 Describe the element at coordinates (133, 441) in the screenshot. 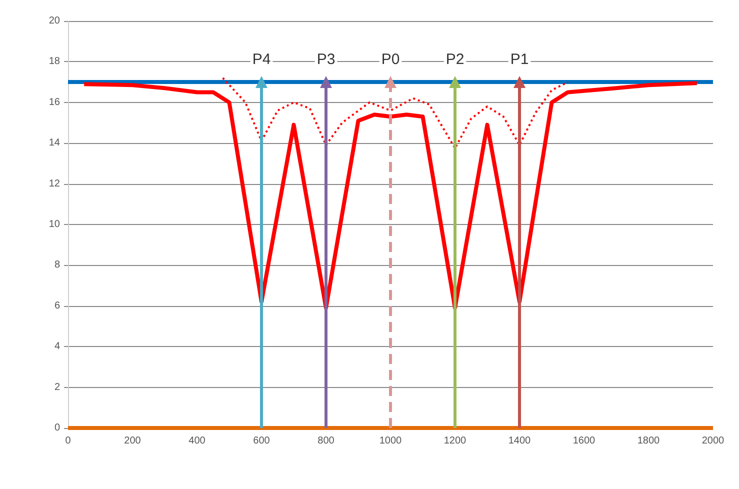

I see `x-tick-label: 200` at that location.